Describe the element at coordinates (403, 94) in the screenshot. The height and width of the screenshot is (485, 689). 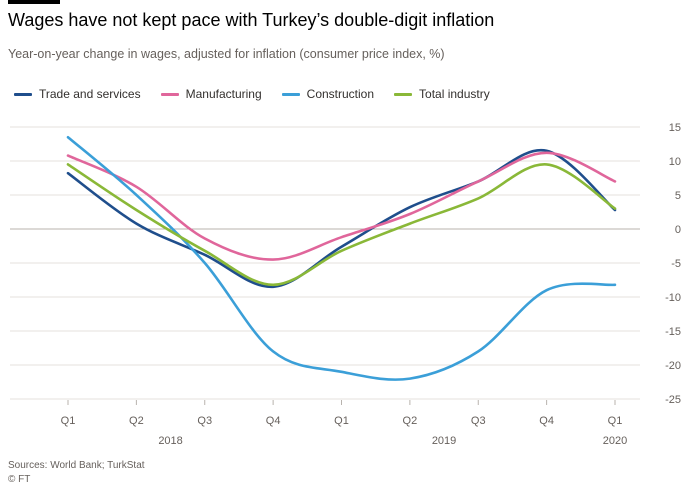
I see `legend-swatch-total-industry` at that location.